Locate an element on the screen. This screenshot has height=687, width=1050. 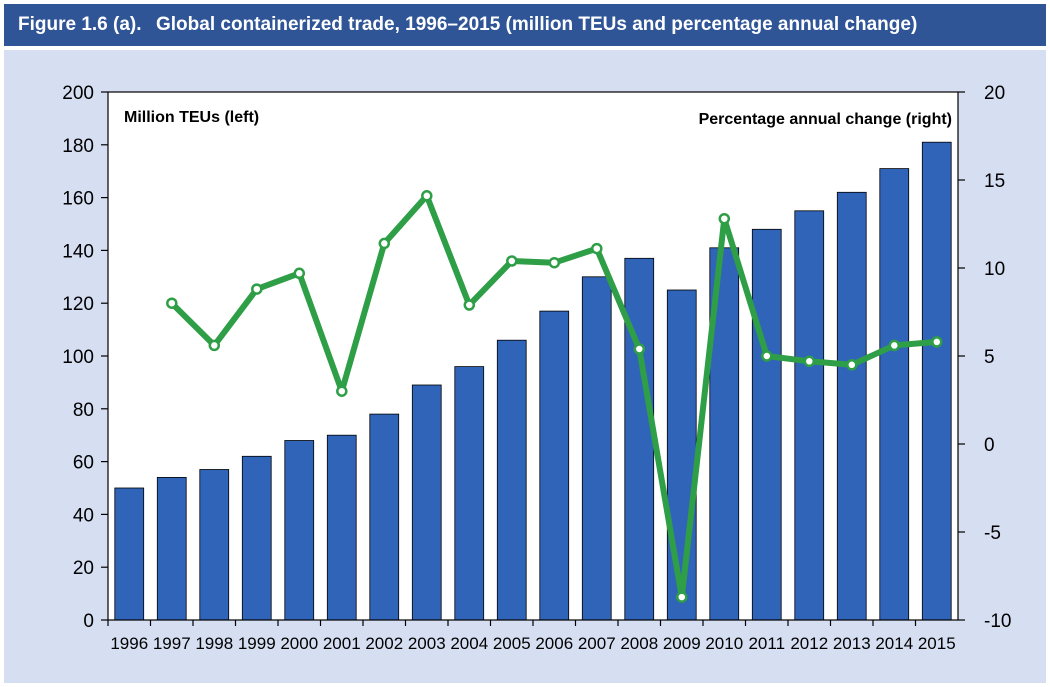
bar-2007 is located at coordinates (596, 448).